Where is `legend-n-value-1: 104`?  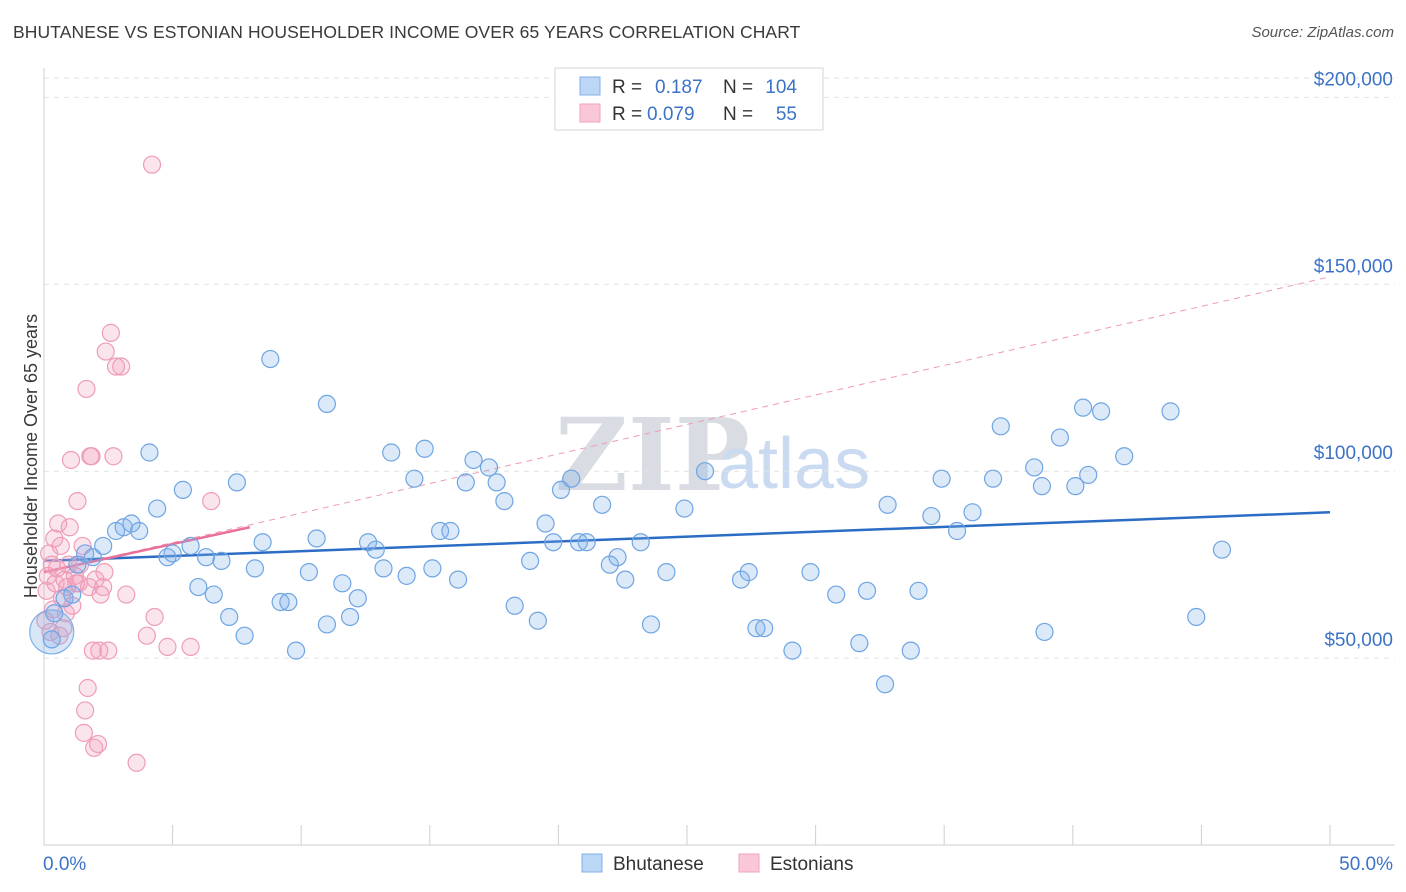
legend-n-value-1: 104 is located at coordinates (781, 87).